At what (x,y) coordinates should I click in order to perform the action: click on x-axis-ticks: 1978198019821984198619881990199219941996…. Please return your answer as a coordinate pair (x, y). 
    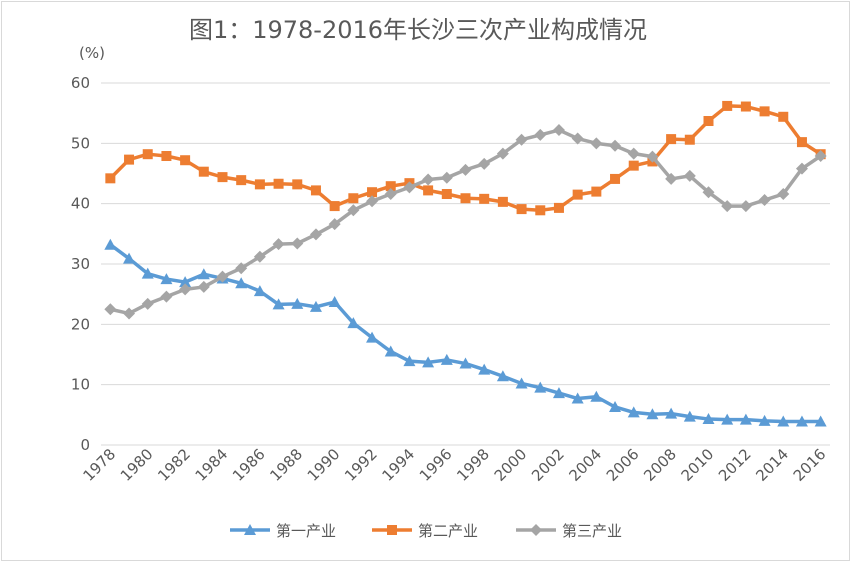
    Looking at the image, I should click on (454, 465).